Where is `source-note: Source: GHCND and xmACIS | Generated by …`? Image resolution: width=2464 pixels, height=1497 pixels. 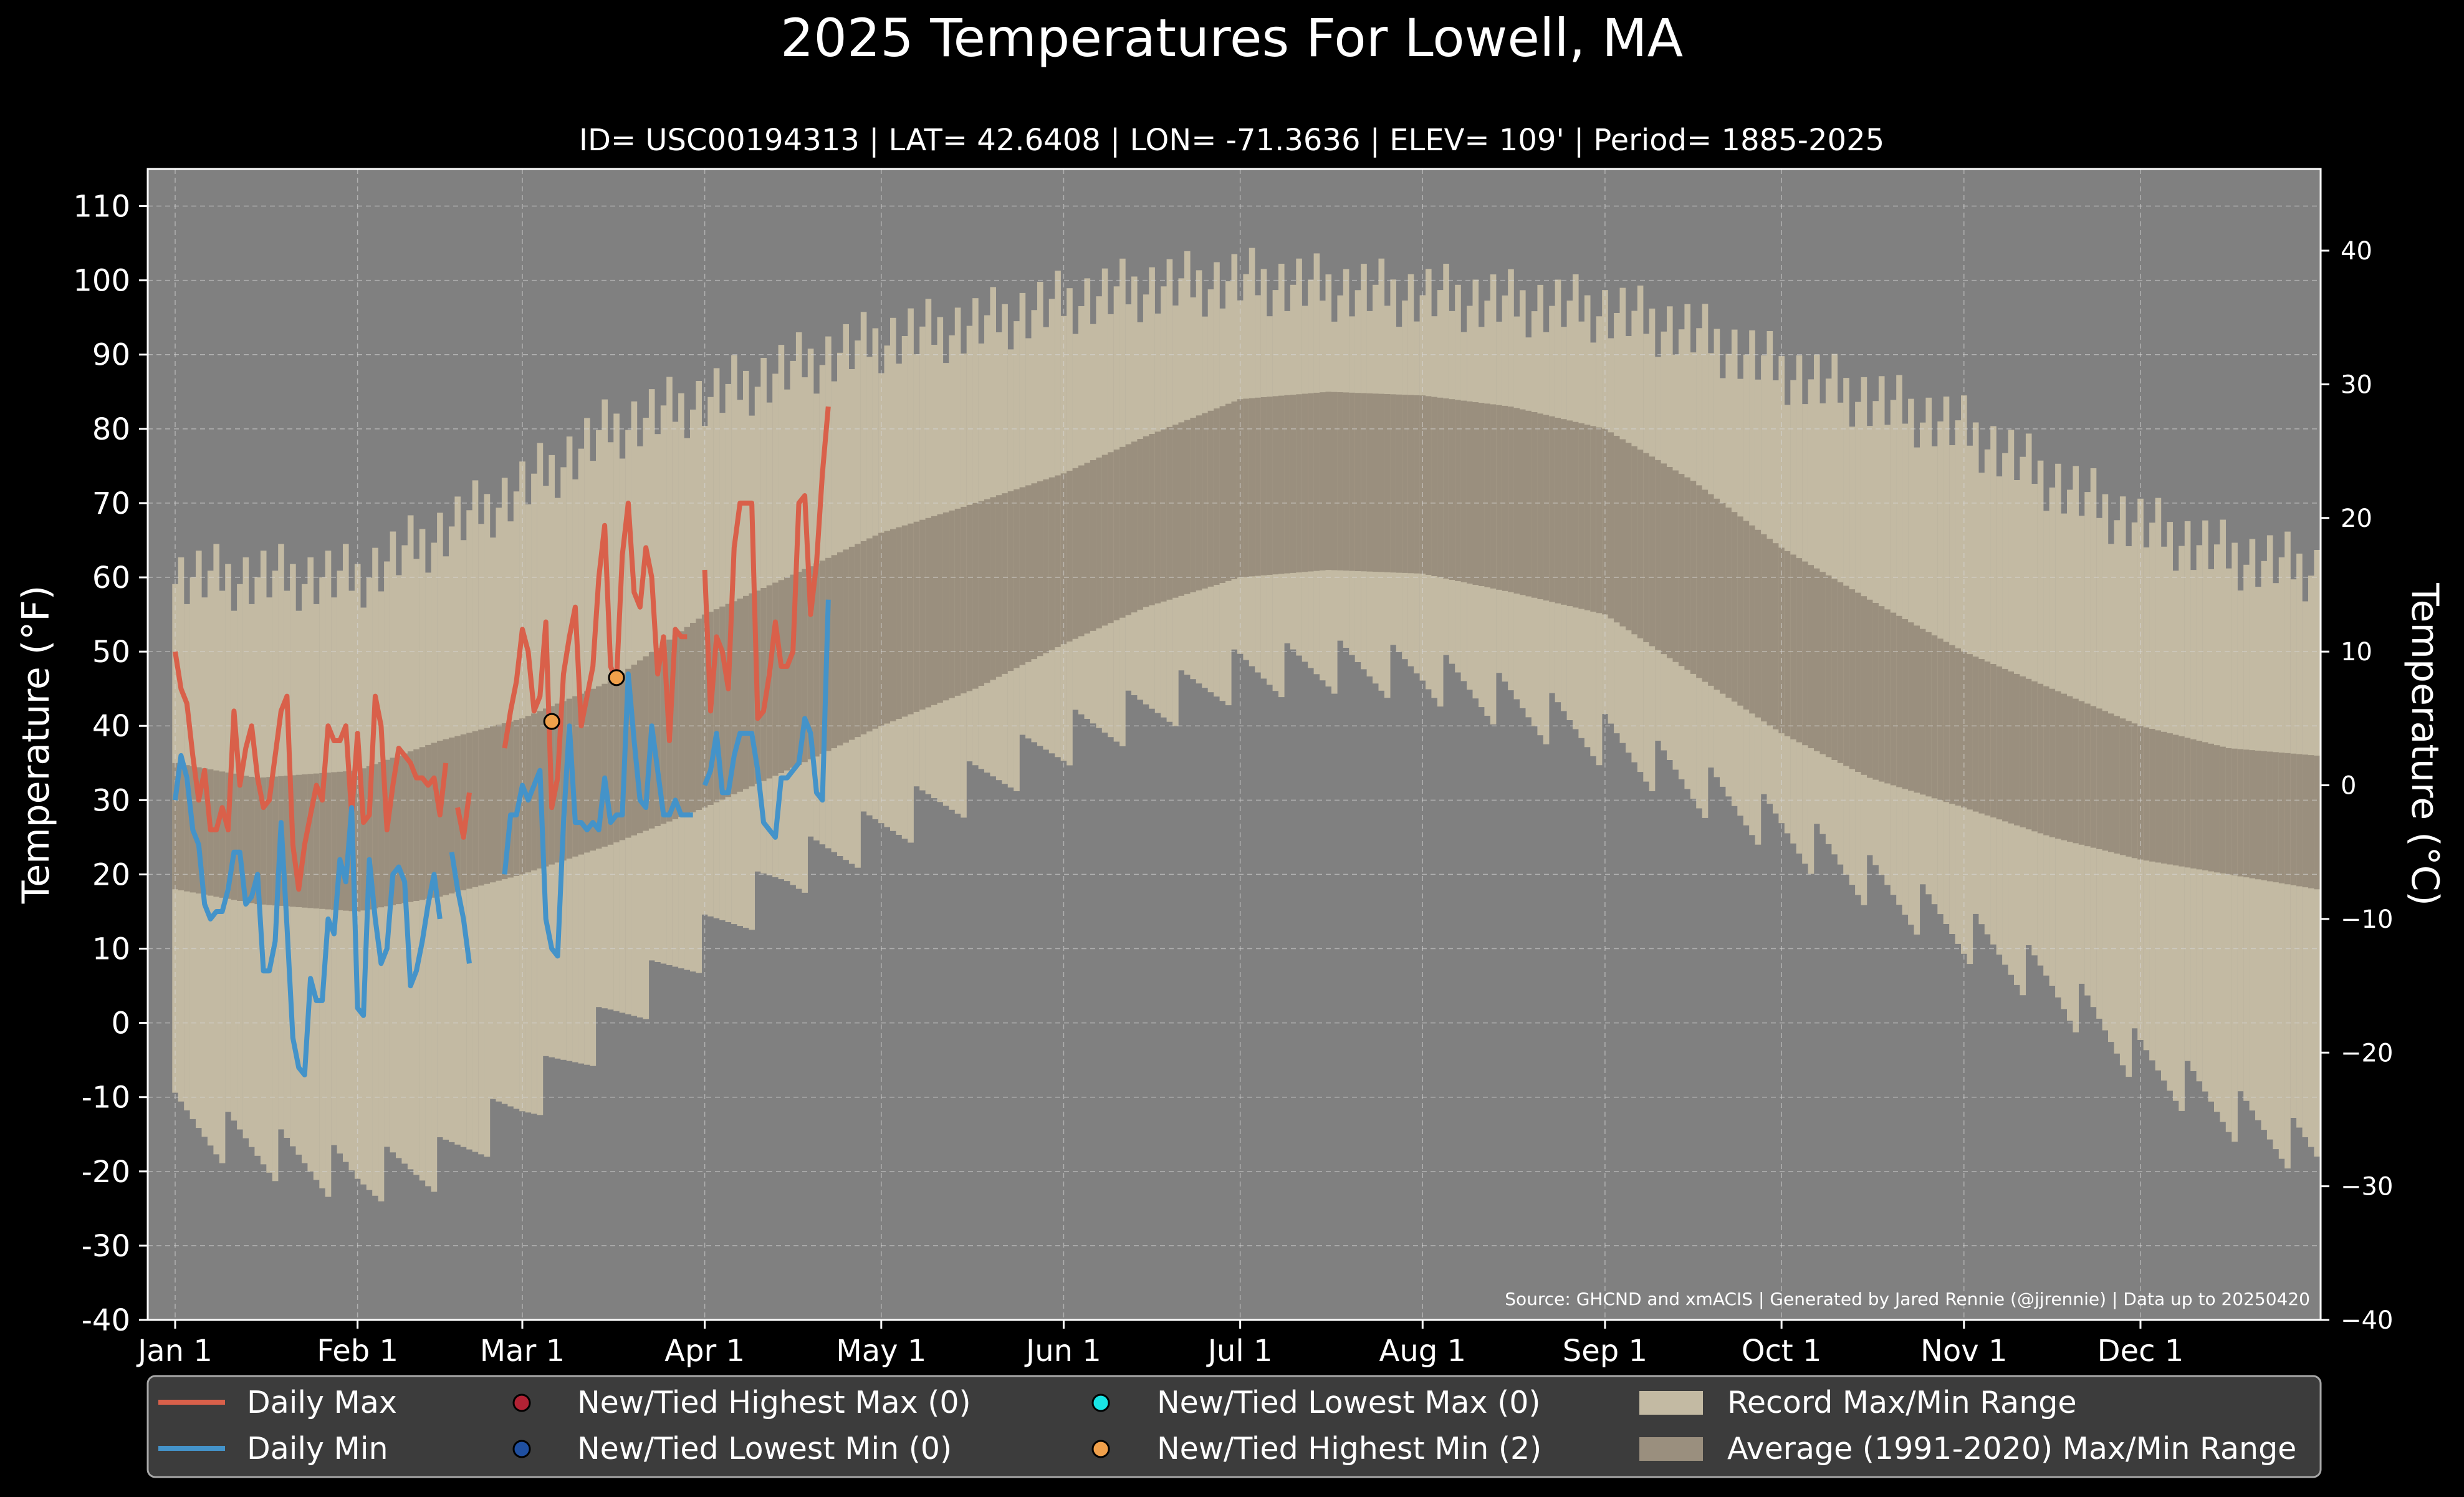 source-note: Source: GHCND and xmACIS | Generated by … is located at coordinates (1908, 1299).